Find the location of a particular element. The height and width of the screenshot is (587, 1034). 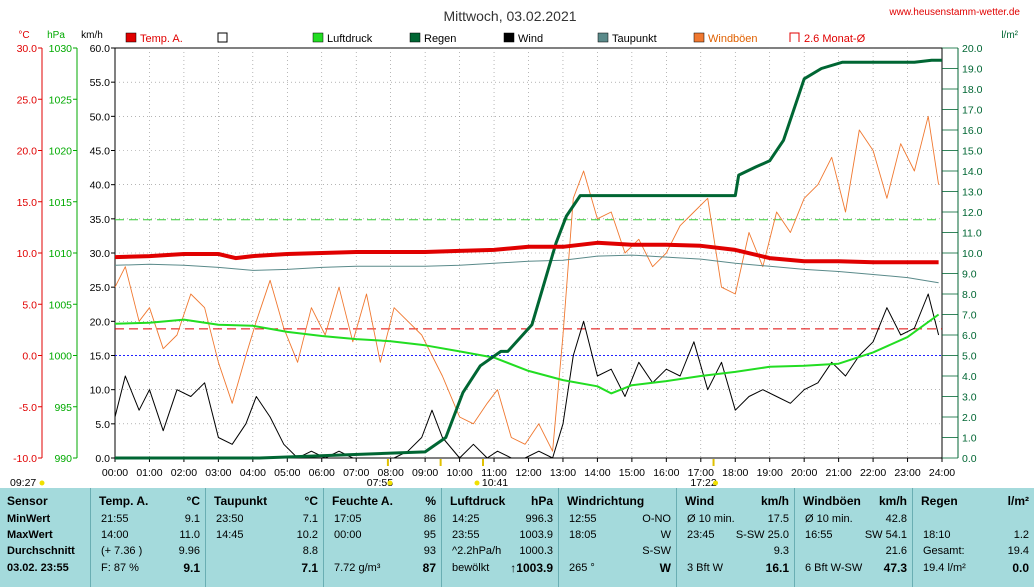

stats-header: Feuchte A. is located at coordinates (362, 501).